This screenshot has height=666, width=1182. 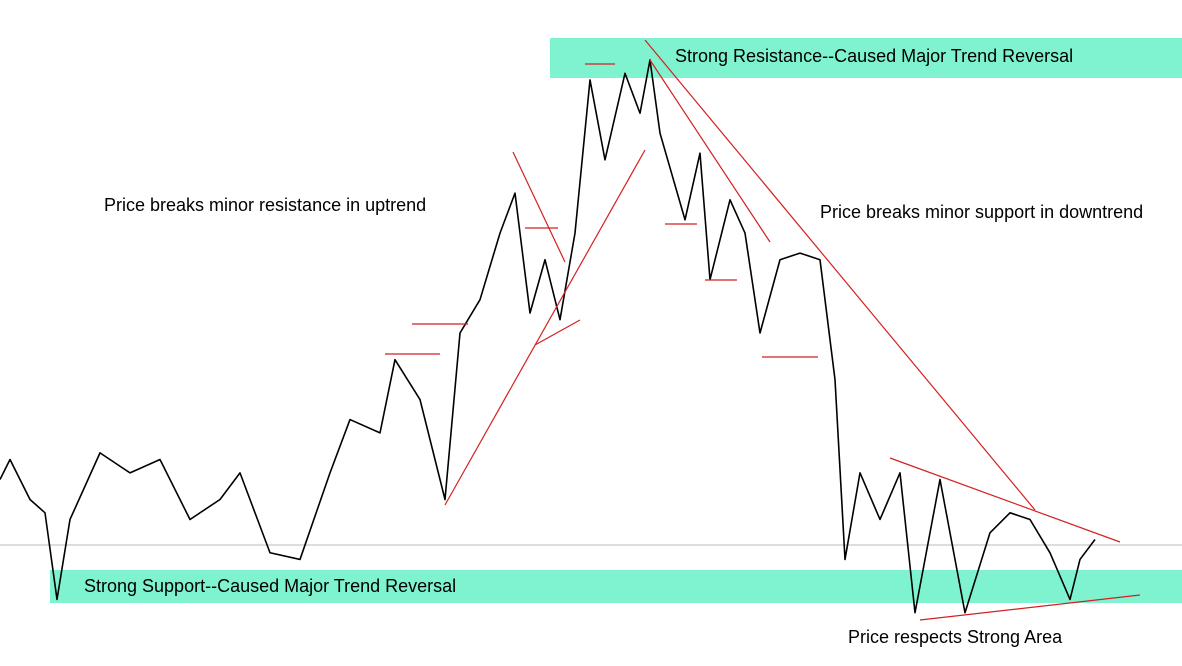 I want to click on annotation: Price breaks minor resistance in uptrend, so click(x=265, y=205).